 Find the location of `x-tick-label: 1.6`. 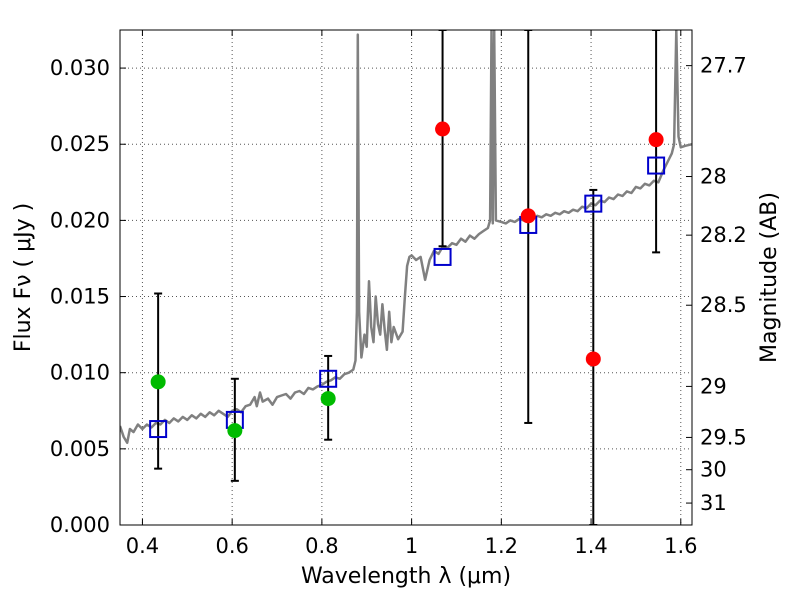

x-tick-label: 1.6 is located at coordinates (680, 546).